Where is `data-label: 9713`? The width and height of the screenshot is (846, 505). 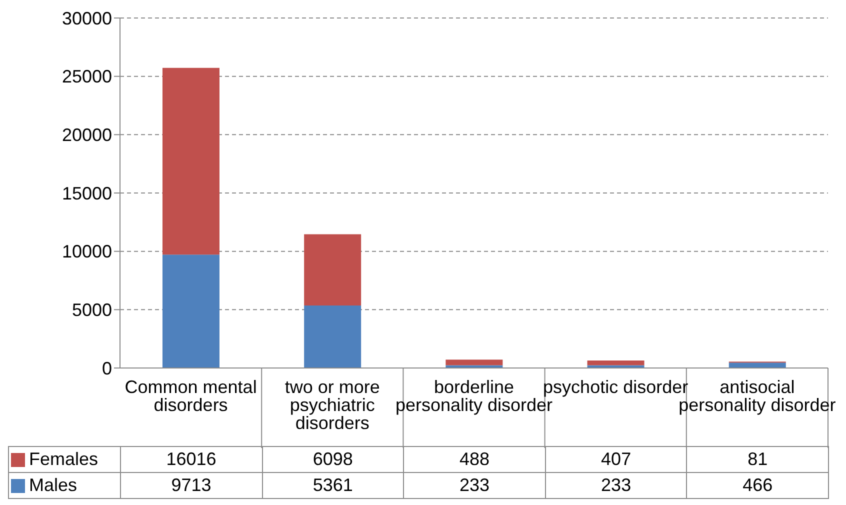
data-label: 9713 is located at coordinates (191, 485).